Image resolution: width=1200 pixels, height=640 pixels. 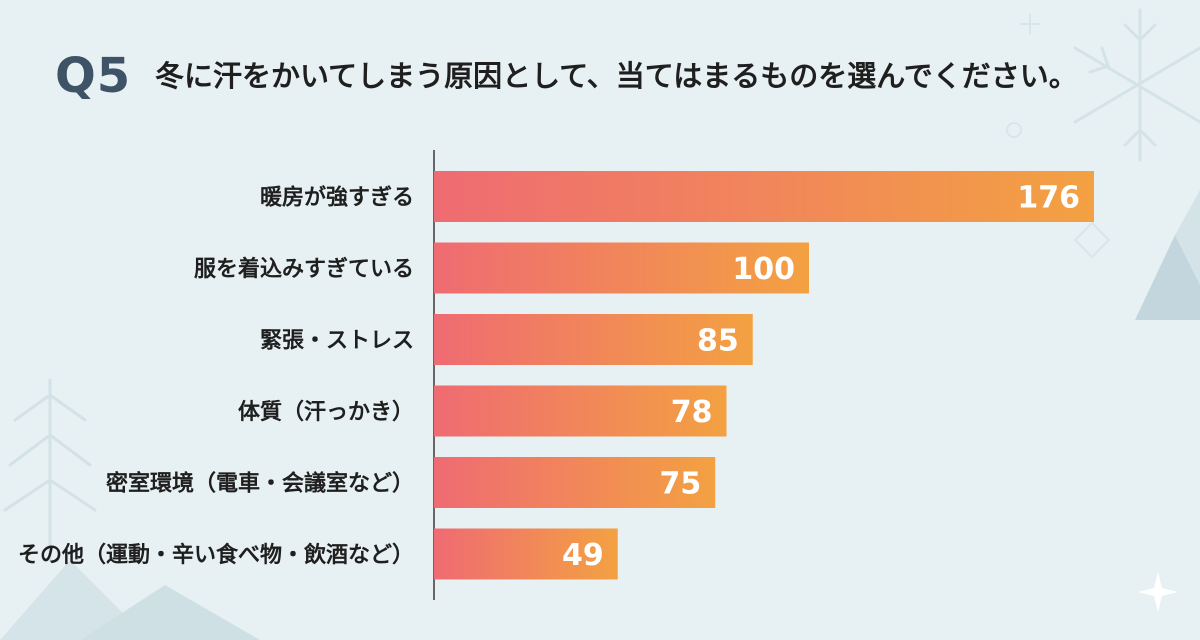 I want to click on bar-value-label: 176, so click(x=1048, y=198).